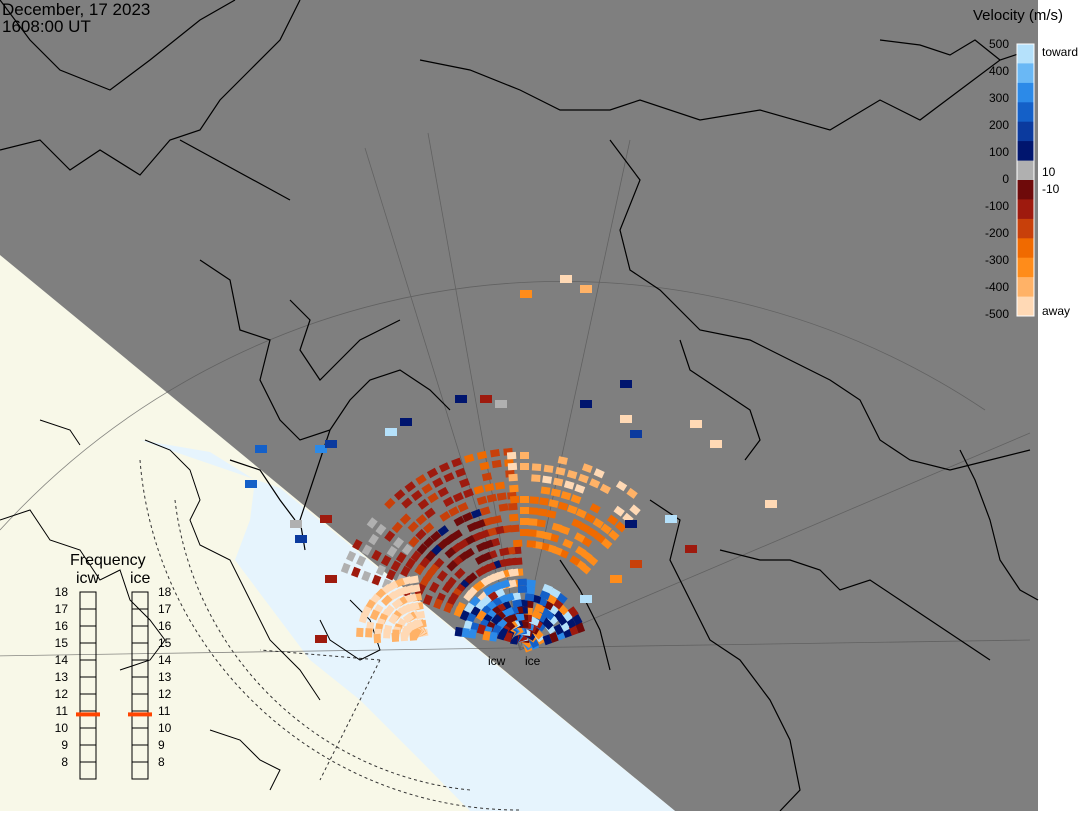 The width and height of the screenshot is (1083, 816). What do you see at coordinates (1005, 179) in the screenshot?
I see `legend-tick-label: 0` at bounding box center [1005, 179].